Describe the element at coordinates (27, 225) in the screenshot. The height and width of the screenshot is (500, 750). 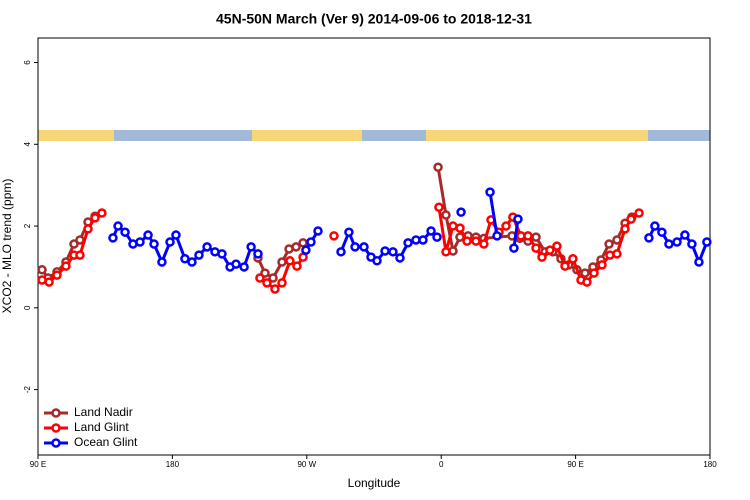
I see `y-tick-label: 2` at that location.